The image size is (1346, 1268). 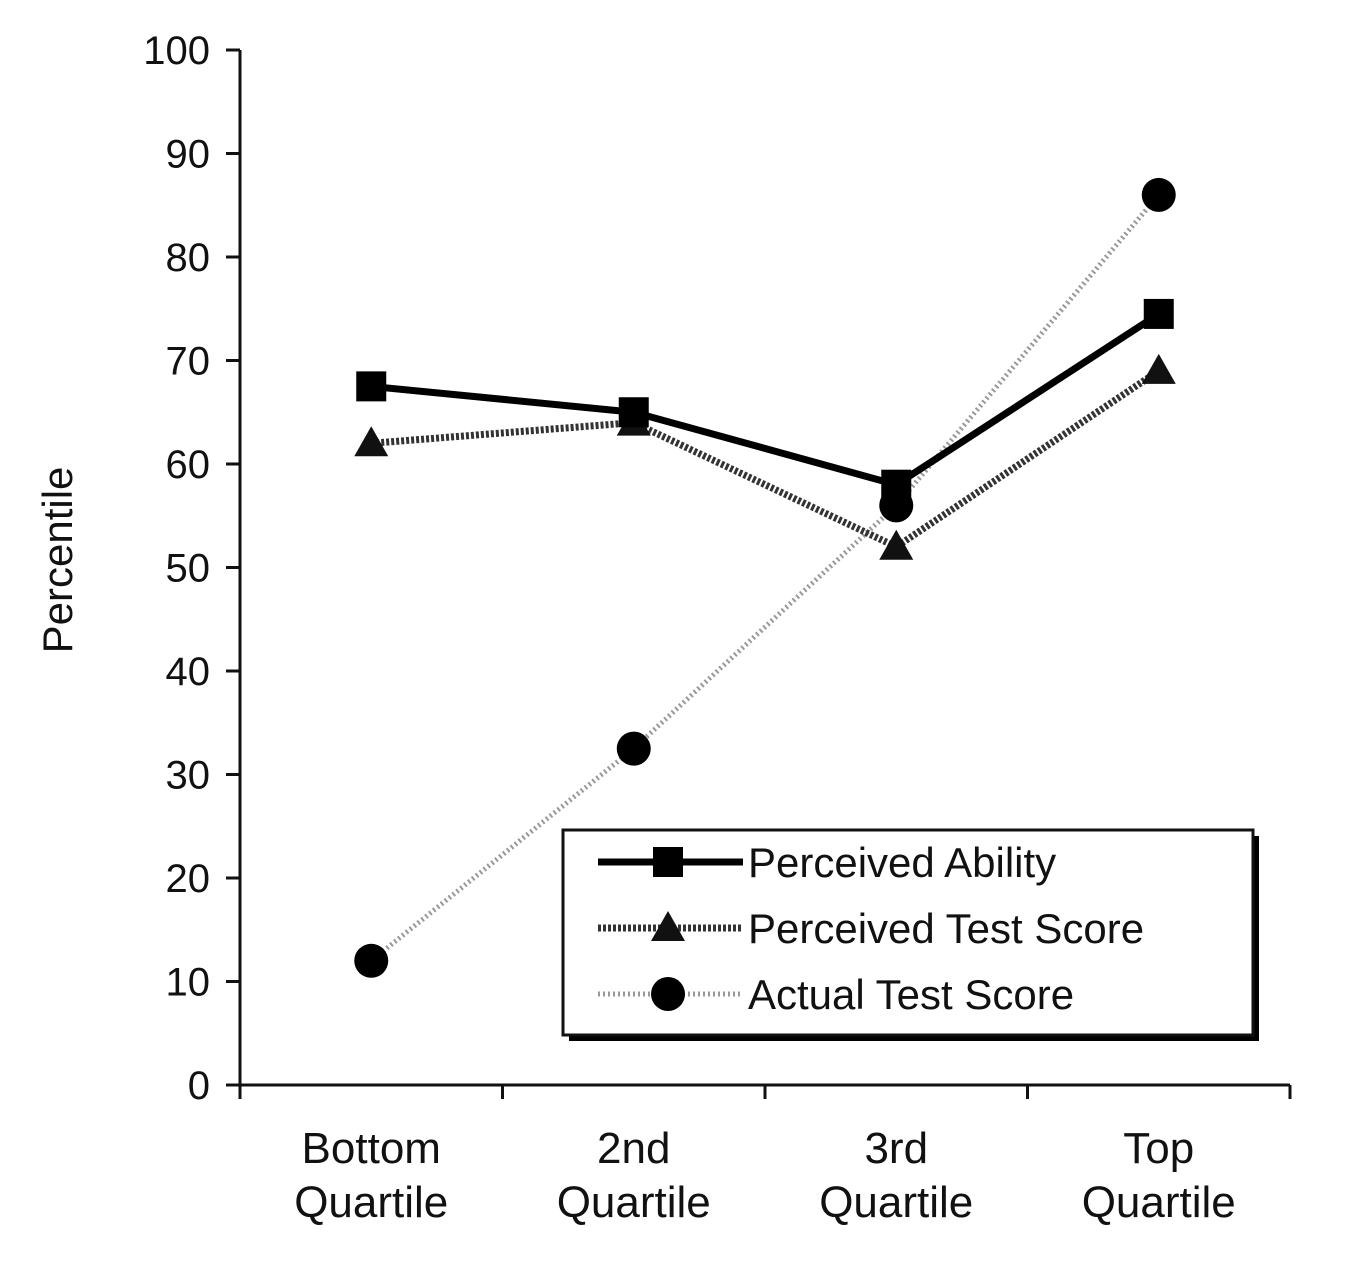 What do you see at coordinates (188, 155) in the screenshot?
I see `y-tick-label: 90` at bounding box center [188, 155].